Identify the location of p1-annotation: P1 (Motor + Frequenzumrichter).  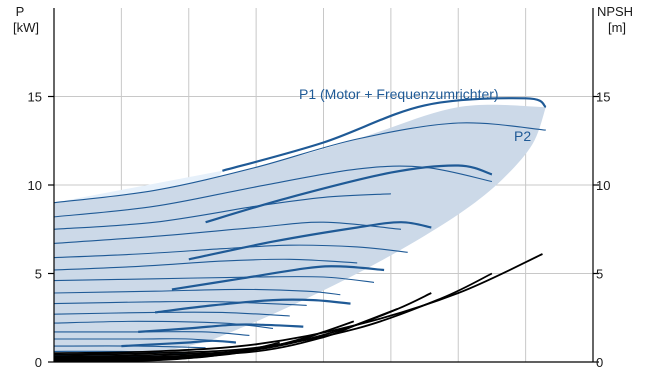
(399, 94).